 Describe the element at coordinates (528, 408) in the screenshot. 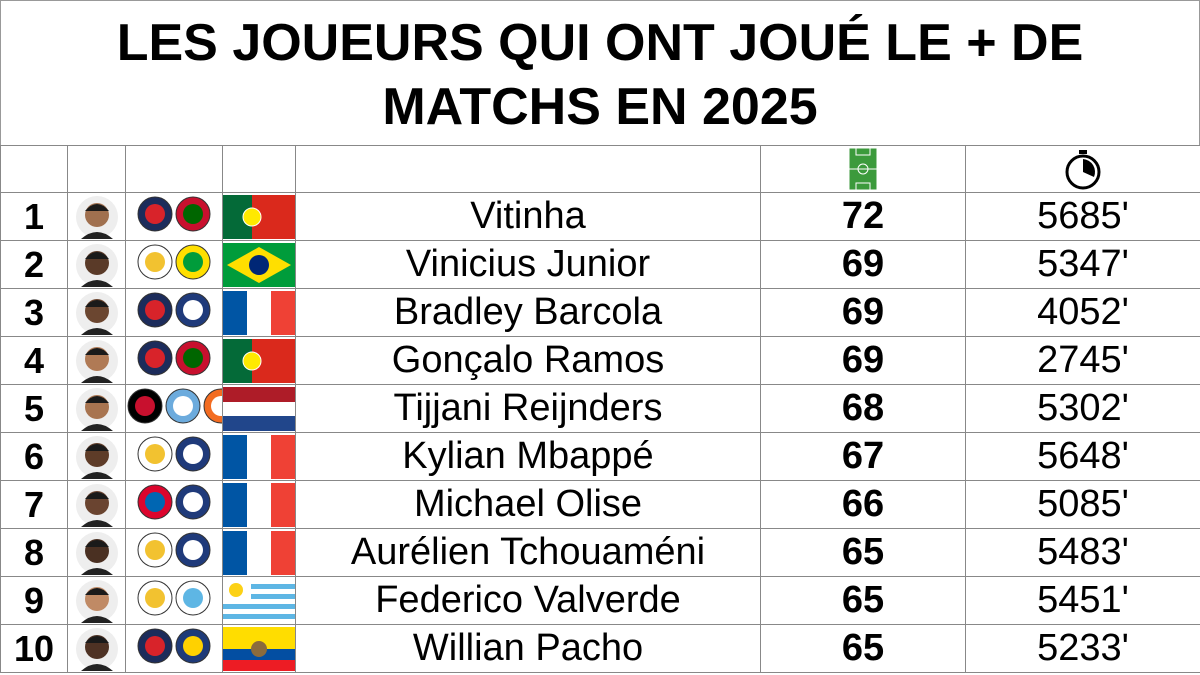

I see `player-name: Tijjani Reijnders` at that location.